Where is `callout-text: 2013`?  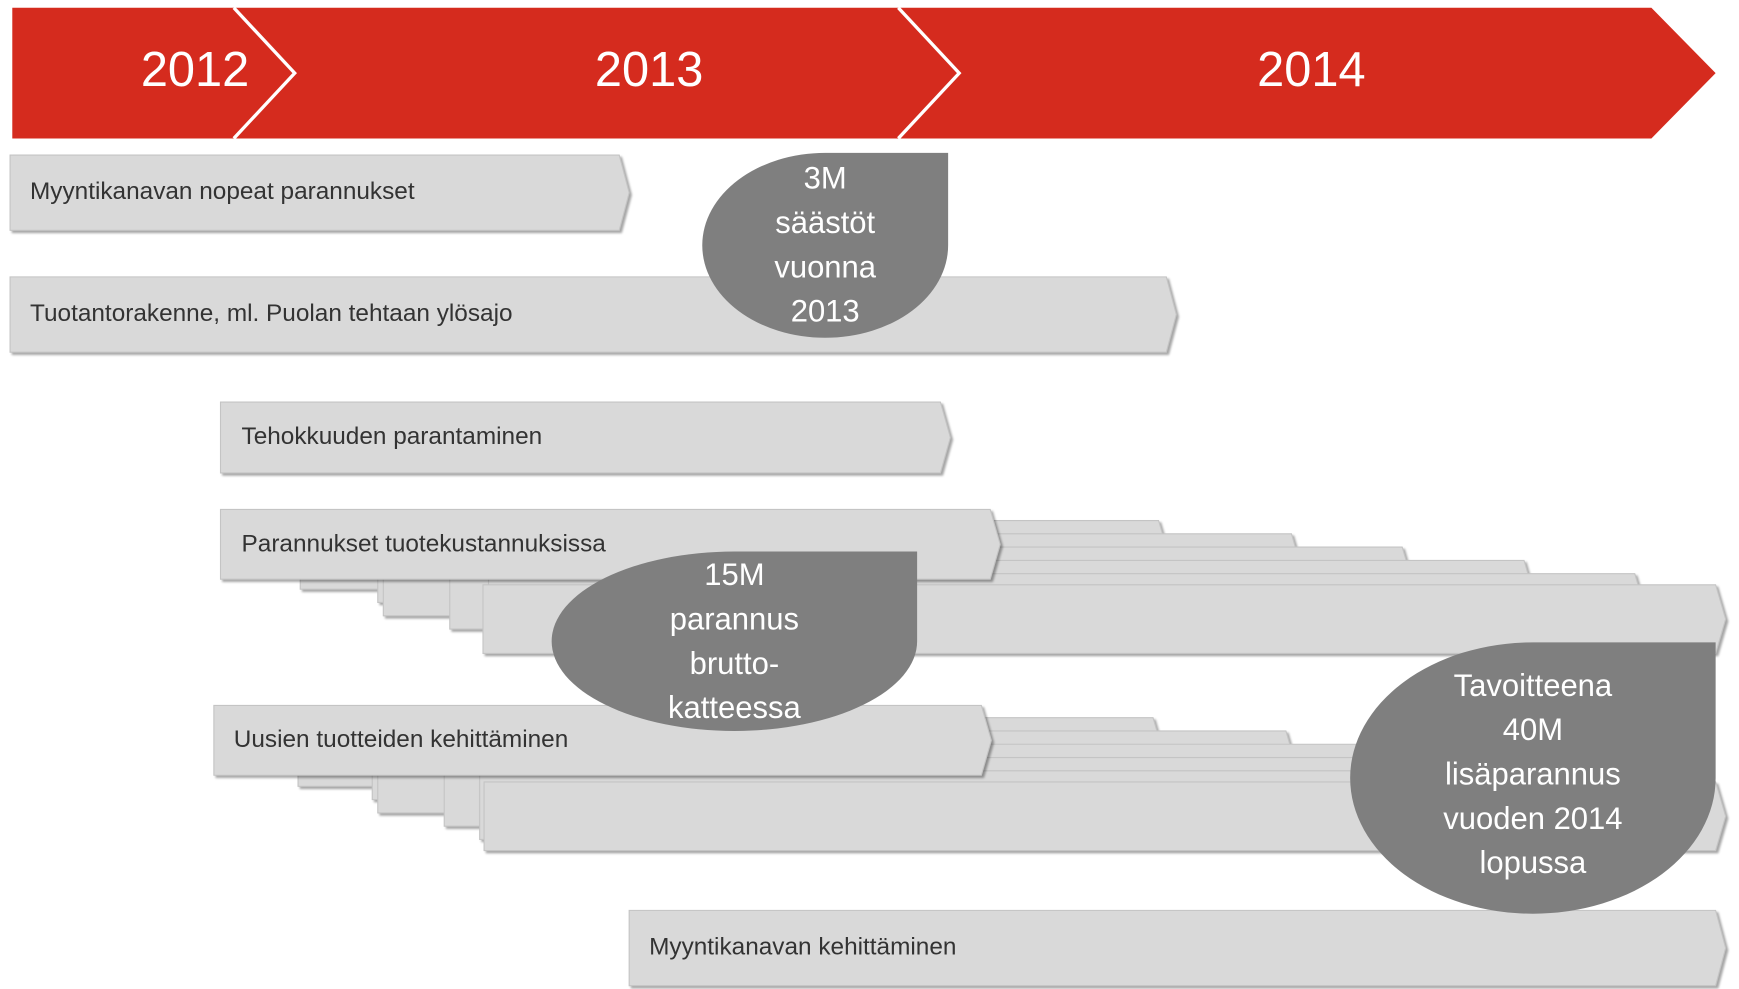 callout-text: 2013 is located at coordinates (825, 311).